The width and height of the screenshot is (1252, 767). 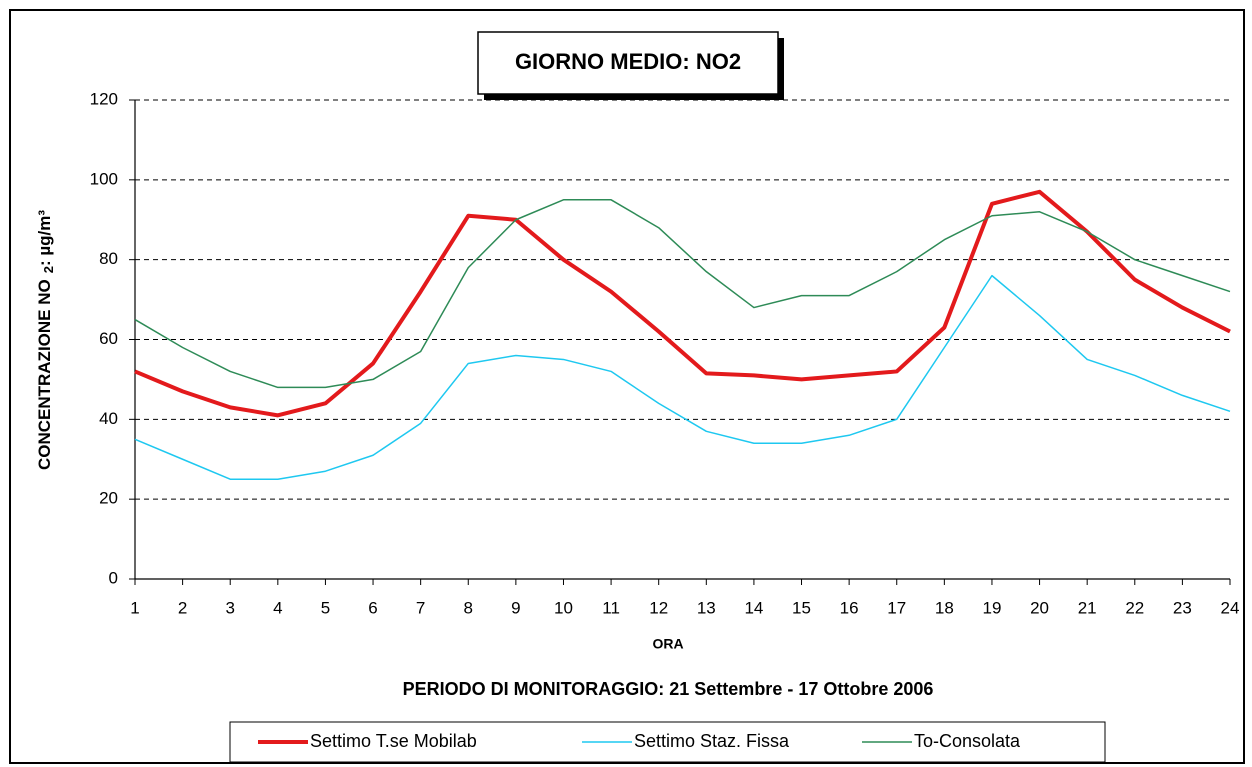 I want to click on y-label-part: : µg/m³, so click(x=44, y=238).